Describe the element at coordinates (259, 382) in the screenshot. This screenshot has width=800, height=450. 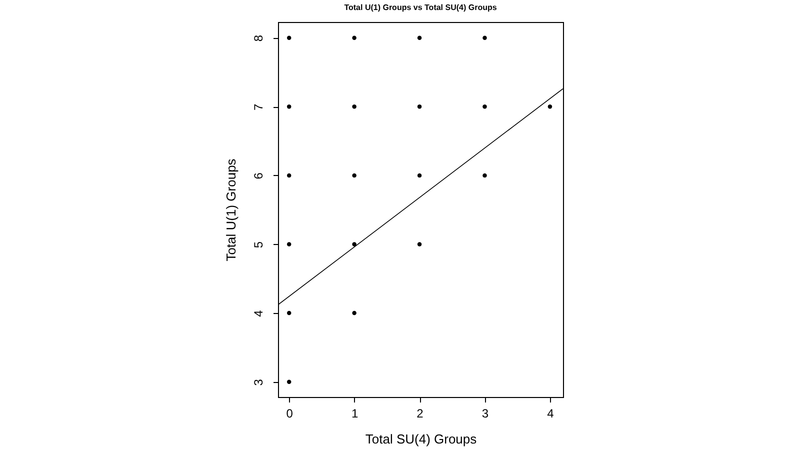
I see `y-tick-label: 3` at that location.